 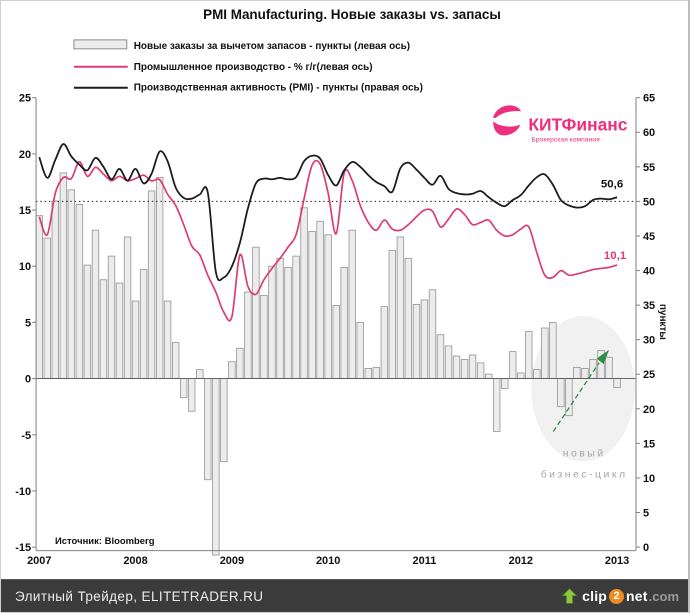 What do you see at coordinates (603, 356) in the screenshot?
I see `new-cycle-arrow-head` at bounding box center [603, 356].